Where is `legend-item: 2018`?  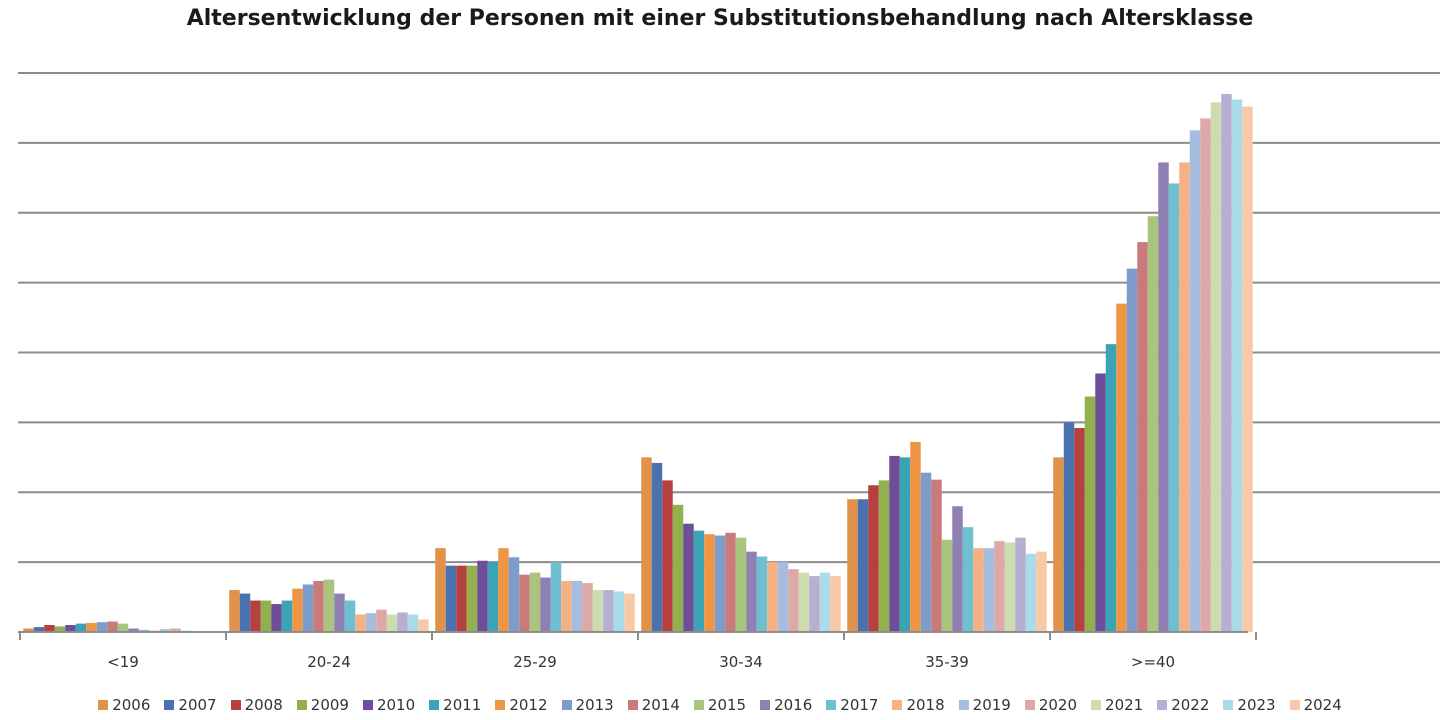 legend-item: 2018 is located at coordinates (918, 705).